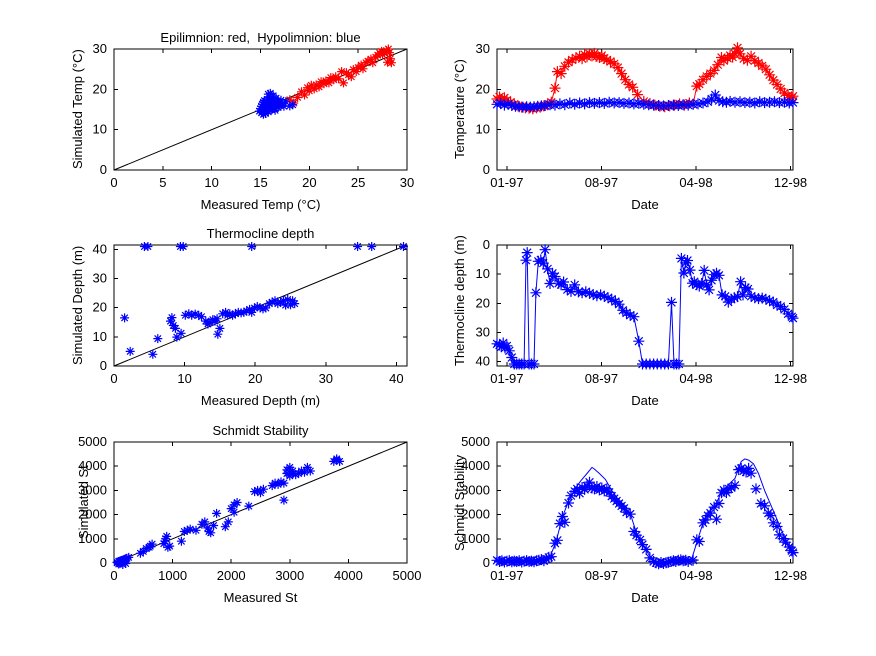 The width and height of the screenshot is (876, 656). I want to click on series-line, so click(645, 307).